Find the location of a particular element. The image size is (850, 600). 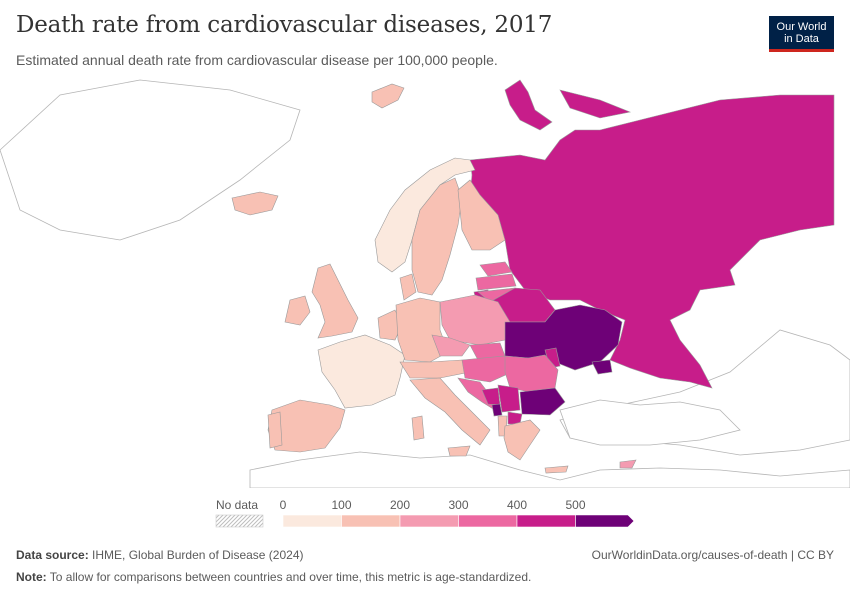

country-crimea is located at coordinates (602, 367).